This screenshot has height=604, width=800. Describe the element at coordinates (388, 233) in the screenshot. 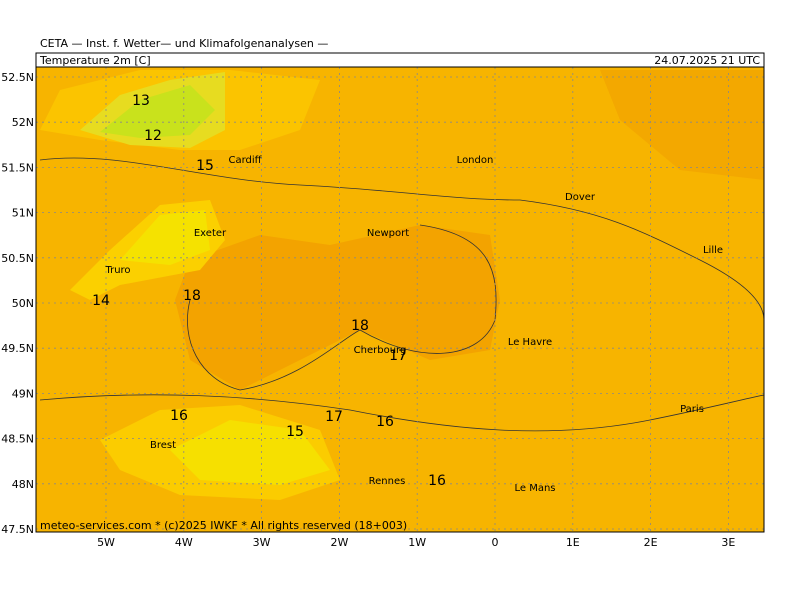

I see `place-label: Newport` at that location.